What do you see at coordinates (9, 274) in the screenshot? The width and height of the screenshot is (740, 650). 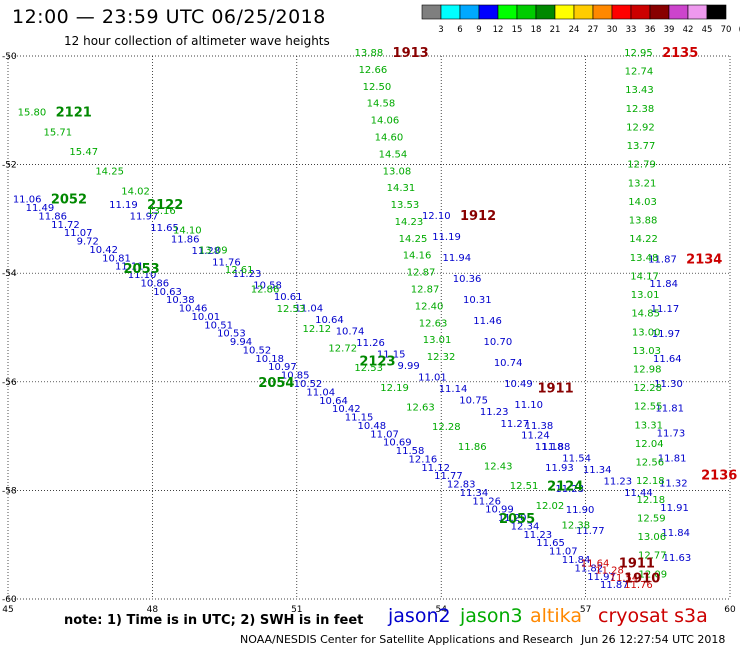 I see `y-tick-label: -54` at bounding box center [9, 274].